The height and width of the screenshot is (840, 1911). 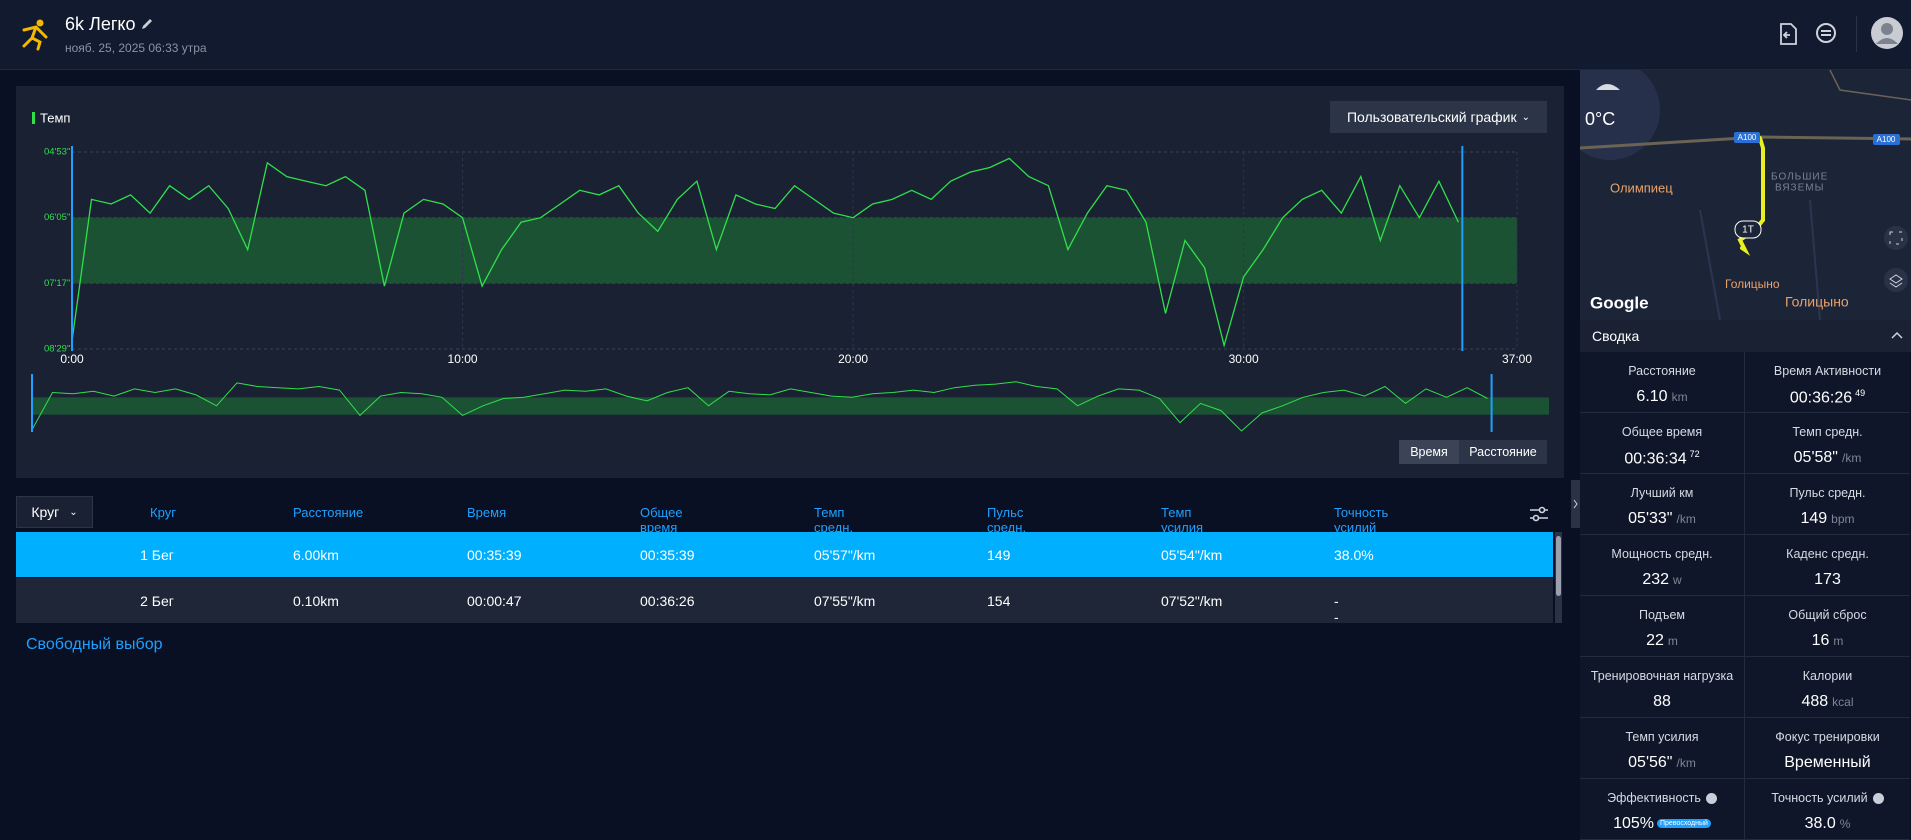 I want to click on road-badge, so click(x=1747, y=137).